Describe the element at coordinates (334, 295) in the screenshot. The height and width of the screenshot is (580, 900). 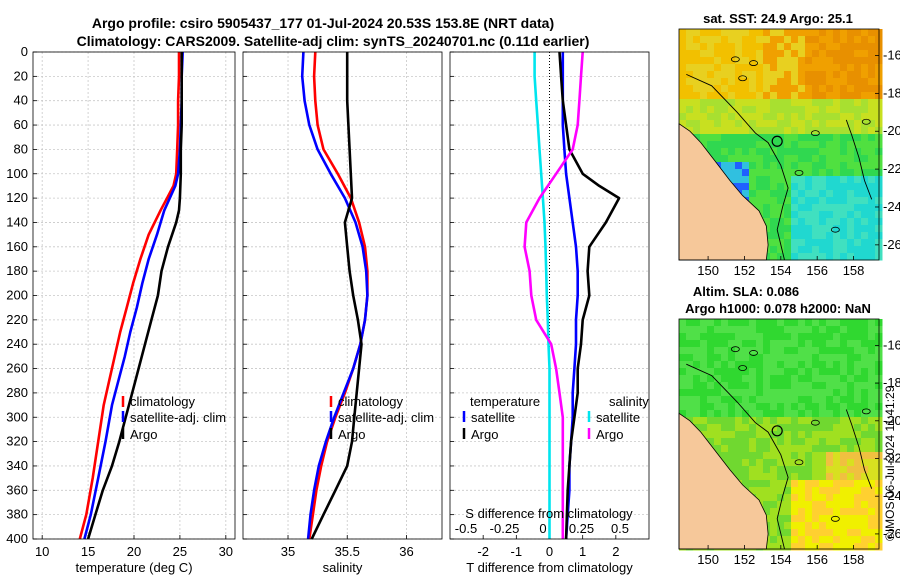
I see `series-line-satellite-adj-clim` at that location.